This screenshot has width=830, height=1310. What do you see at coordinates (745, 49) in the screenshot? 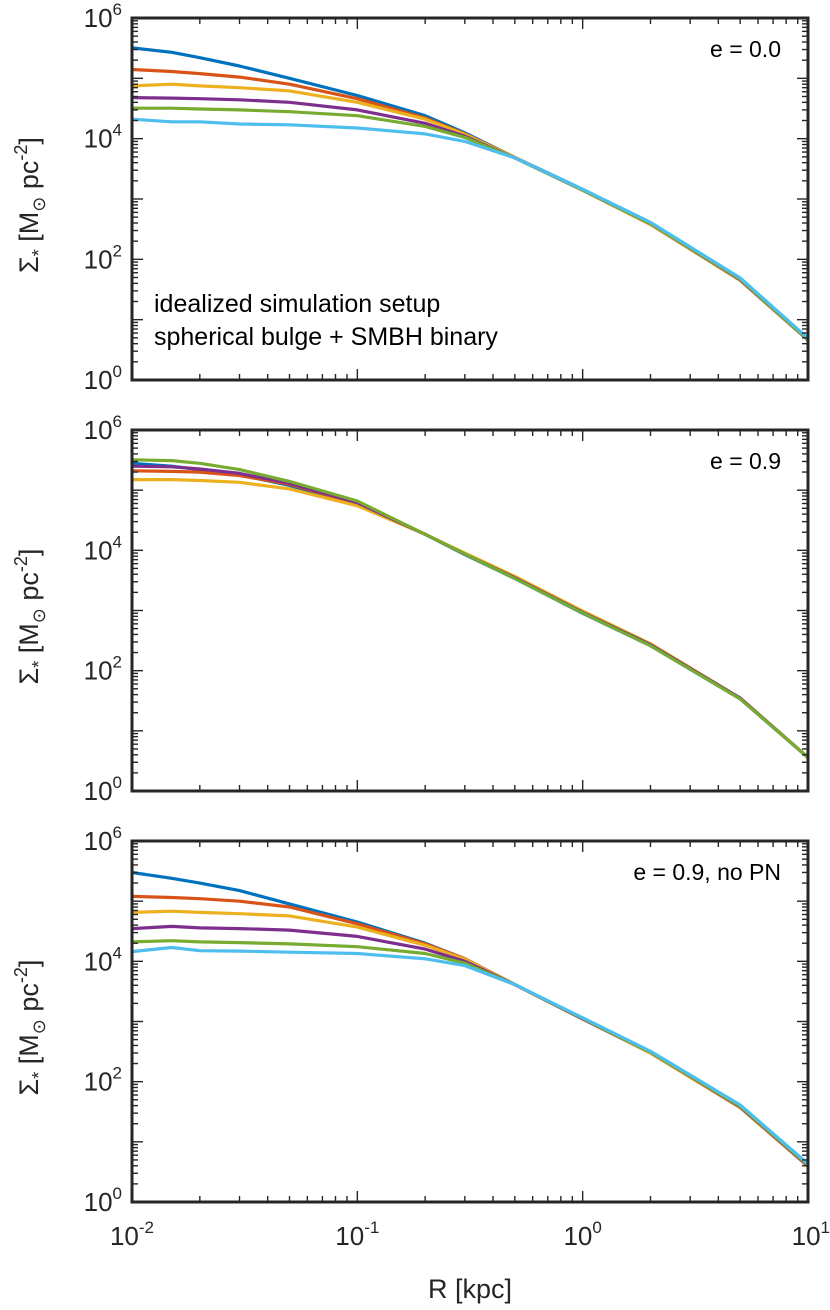
I see `panel-annotation: e = 0.0` at bounding box center [745, 49].